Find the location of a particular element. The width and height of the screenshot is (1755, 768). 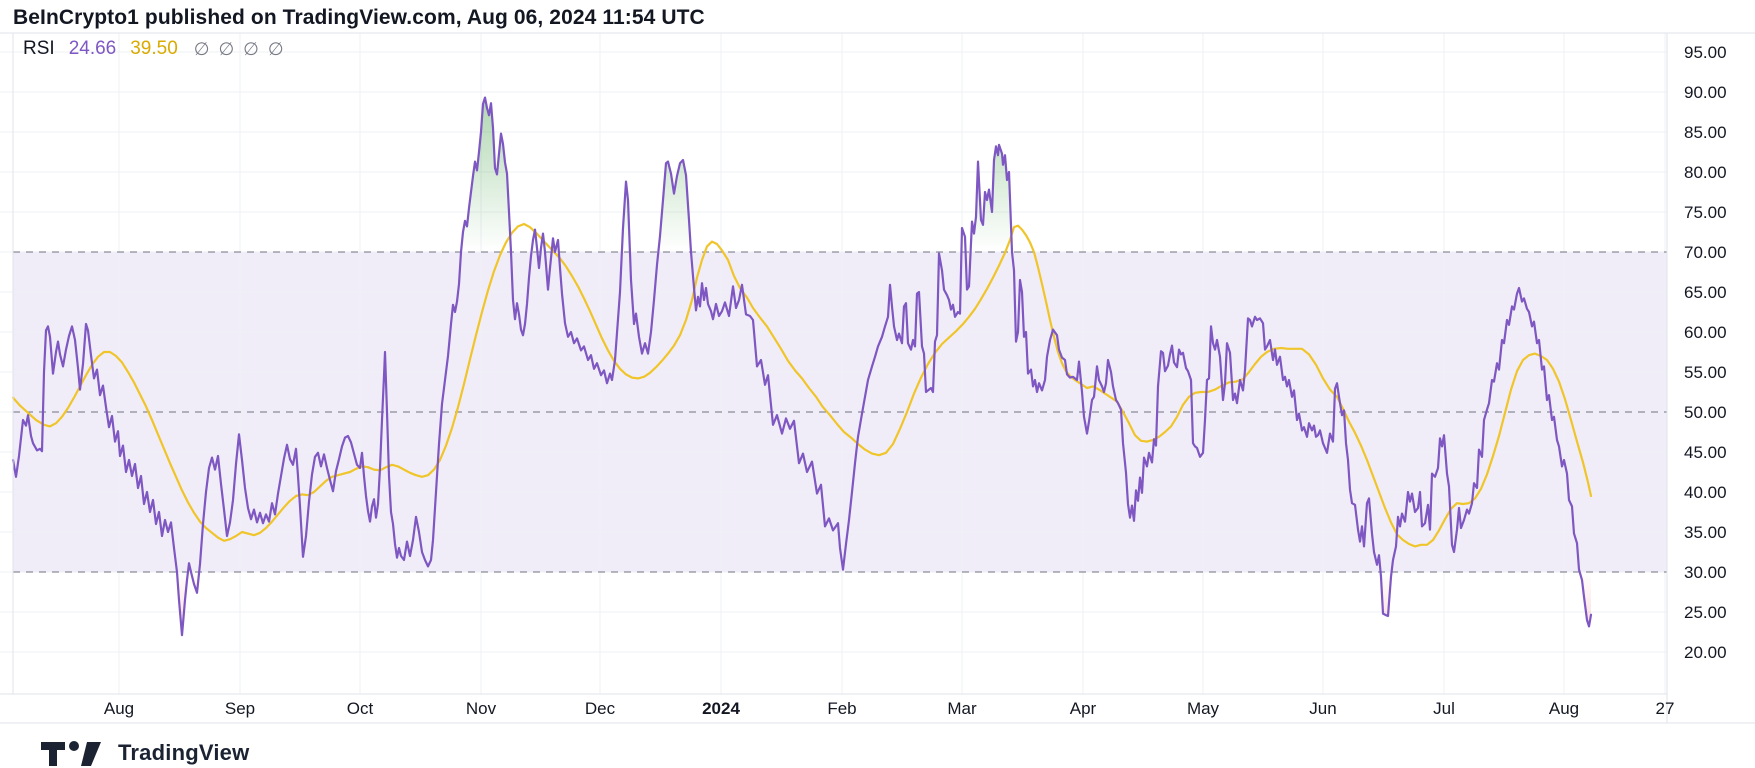

price-axis-label: 25.00 is located at coordinates (1705, 612).